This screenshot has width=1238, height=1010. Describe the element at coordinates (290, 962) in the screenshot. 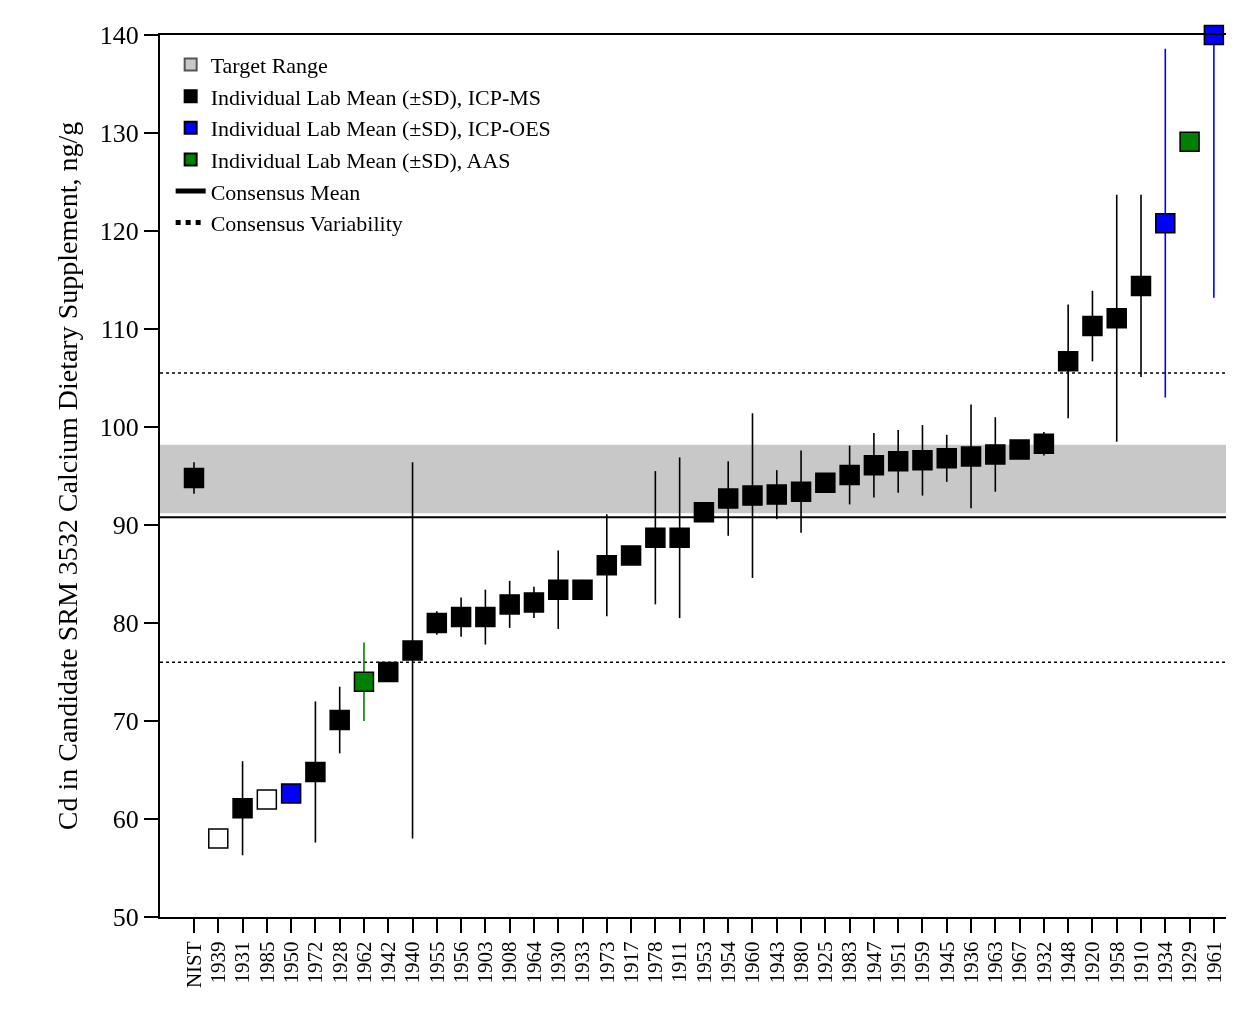

I see `x-tick-label: 1950` at that location.